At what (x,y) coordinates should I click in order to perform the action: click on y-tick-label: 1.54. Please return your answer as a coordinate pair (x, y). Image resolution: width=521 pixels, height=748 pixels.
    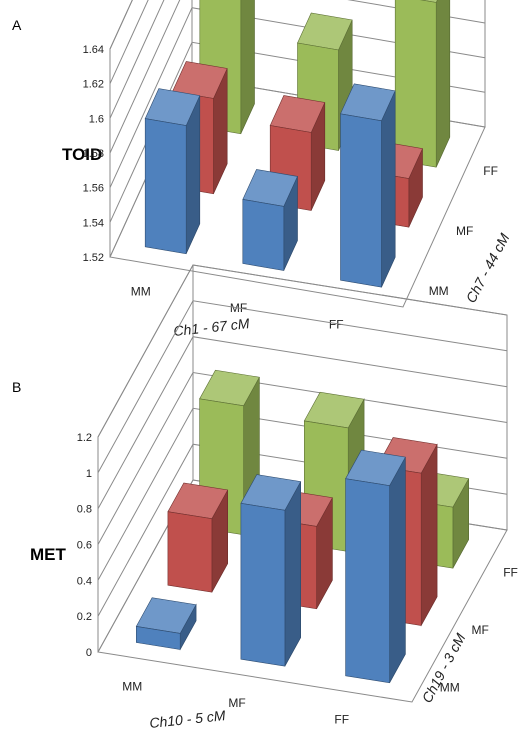
    Looking at the image, I should click on (93, 223).